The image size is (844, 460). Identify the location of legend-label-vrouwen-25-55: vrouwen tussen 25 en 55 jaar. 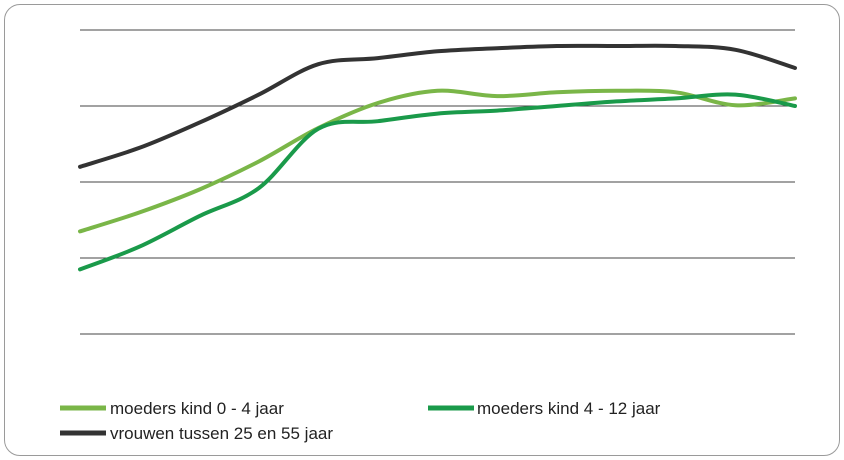
(221, 433).